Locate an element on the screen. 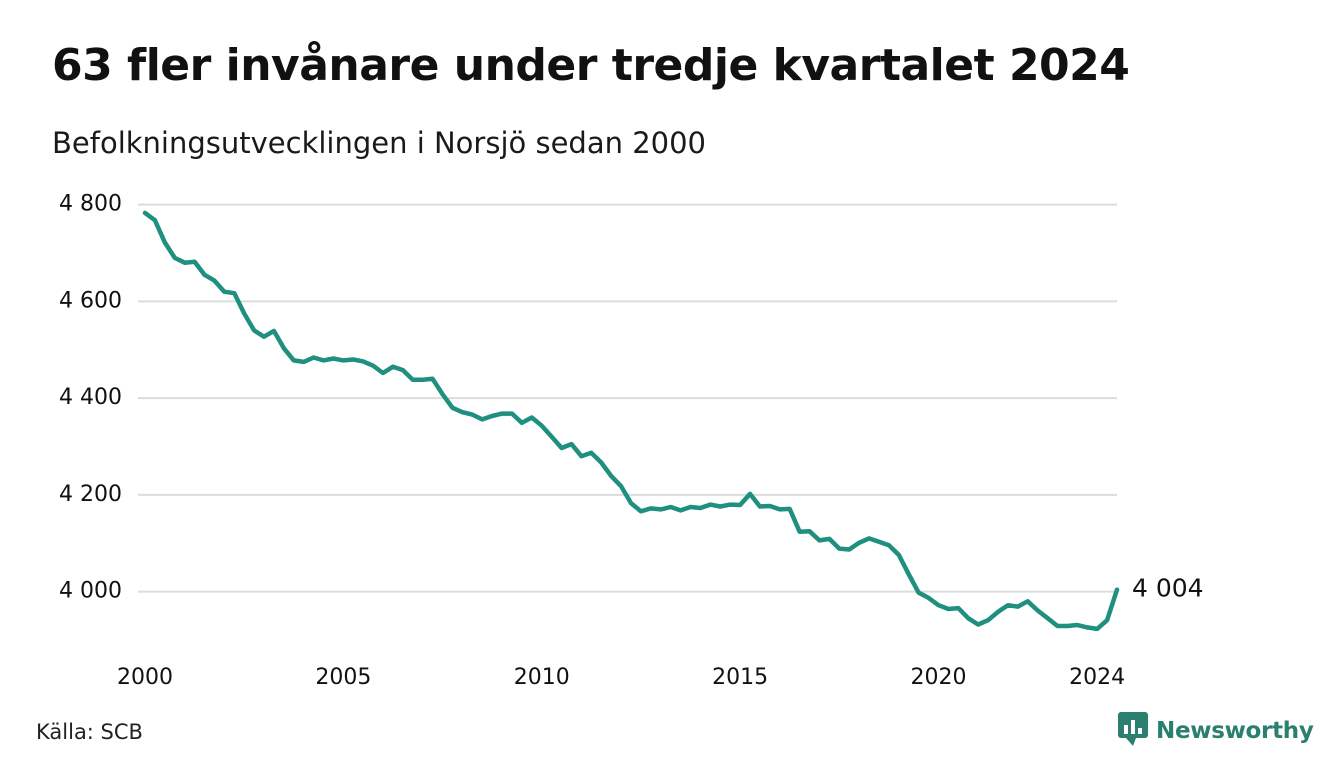  newsworthy-logo-icon is located at coordinates (1133, 731).